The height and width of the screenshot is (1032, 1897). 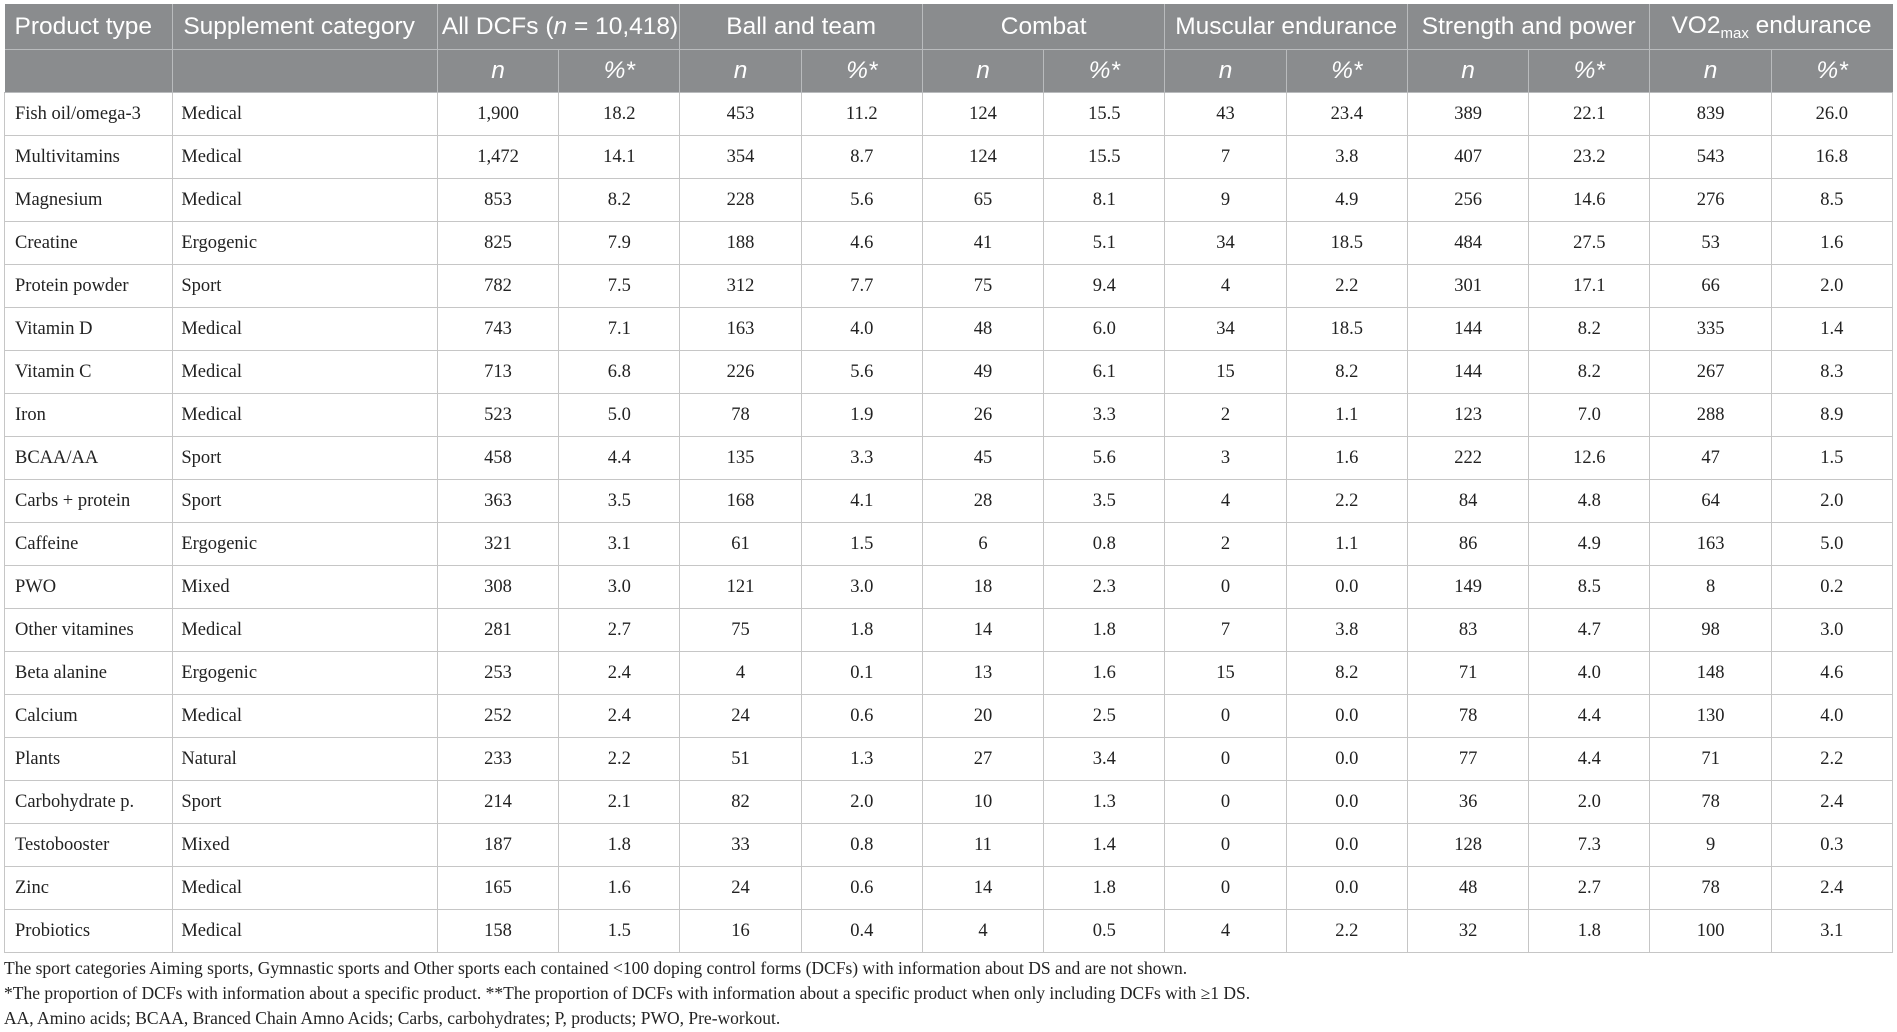 I want to click on cell-product-type: Carbs + protein, so click(x=88, y=501).